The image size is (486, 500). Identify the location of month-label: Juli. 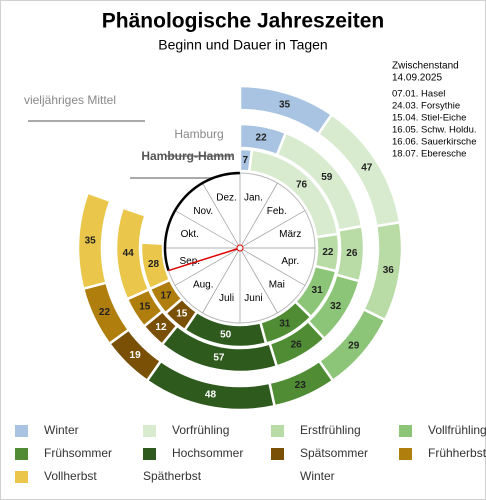
(226, 298).